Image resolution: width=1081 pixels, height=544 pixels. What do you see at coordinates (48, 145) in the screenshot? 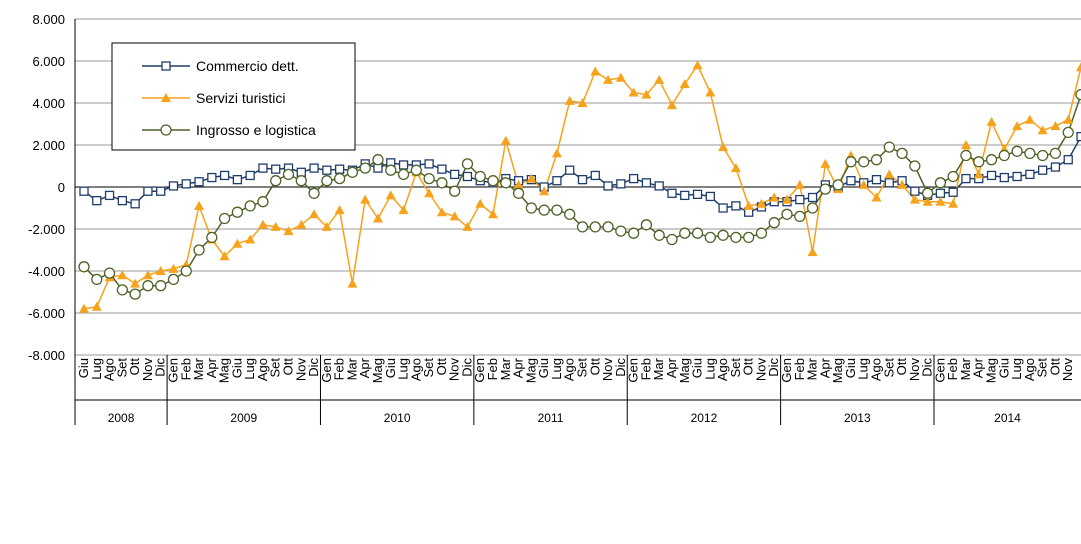
I see `y-tick-label: 2.000` at bounding box center [48, 145].